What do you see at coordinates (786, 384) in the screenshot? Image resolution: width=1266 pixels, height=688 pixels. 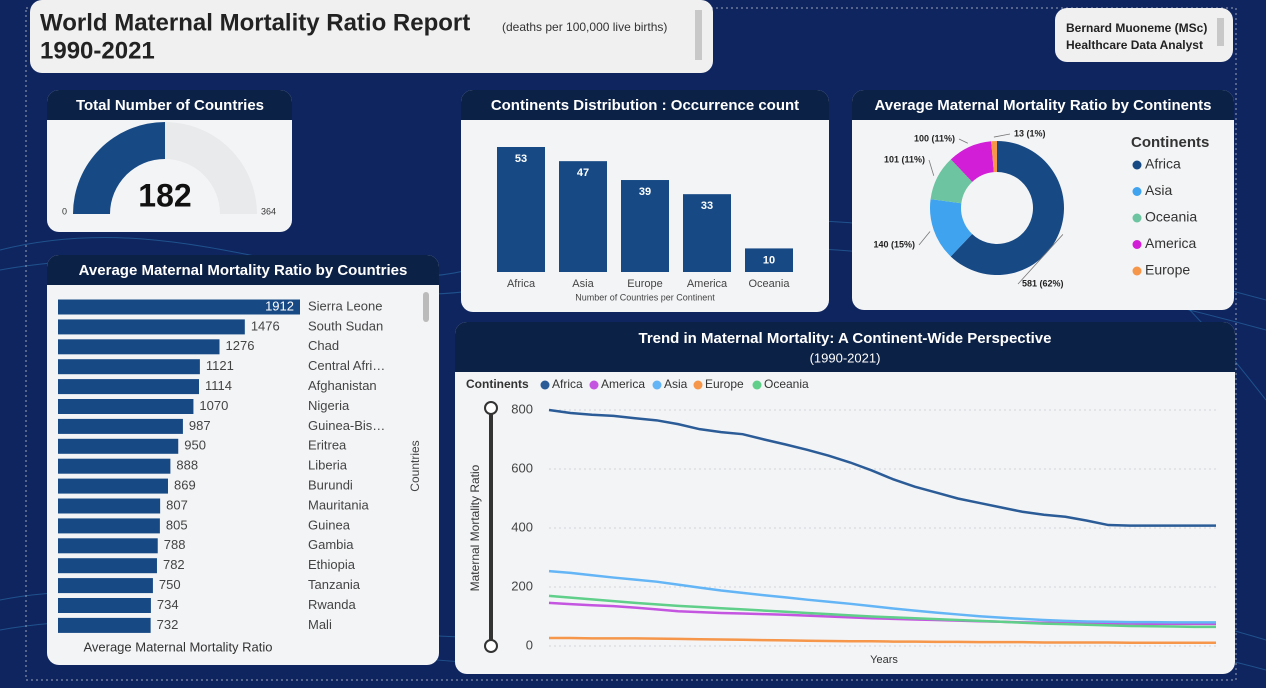 I see `legend-label: Oceania` at bounding box center [786, 384].